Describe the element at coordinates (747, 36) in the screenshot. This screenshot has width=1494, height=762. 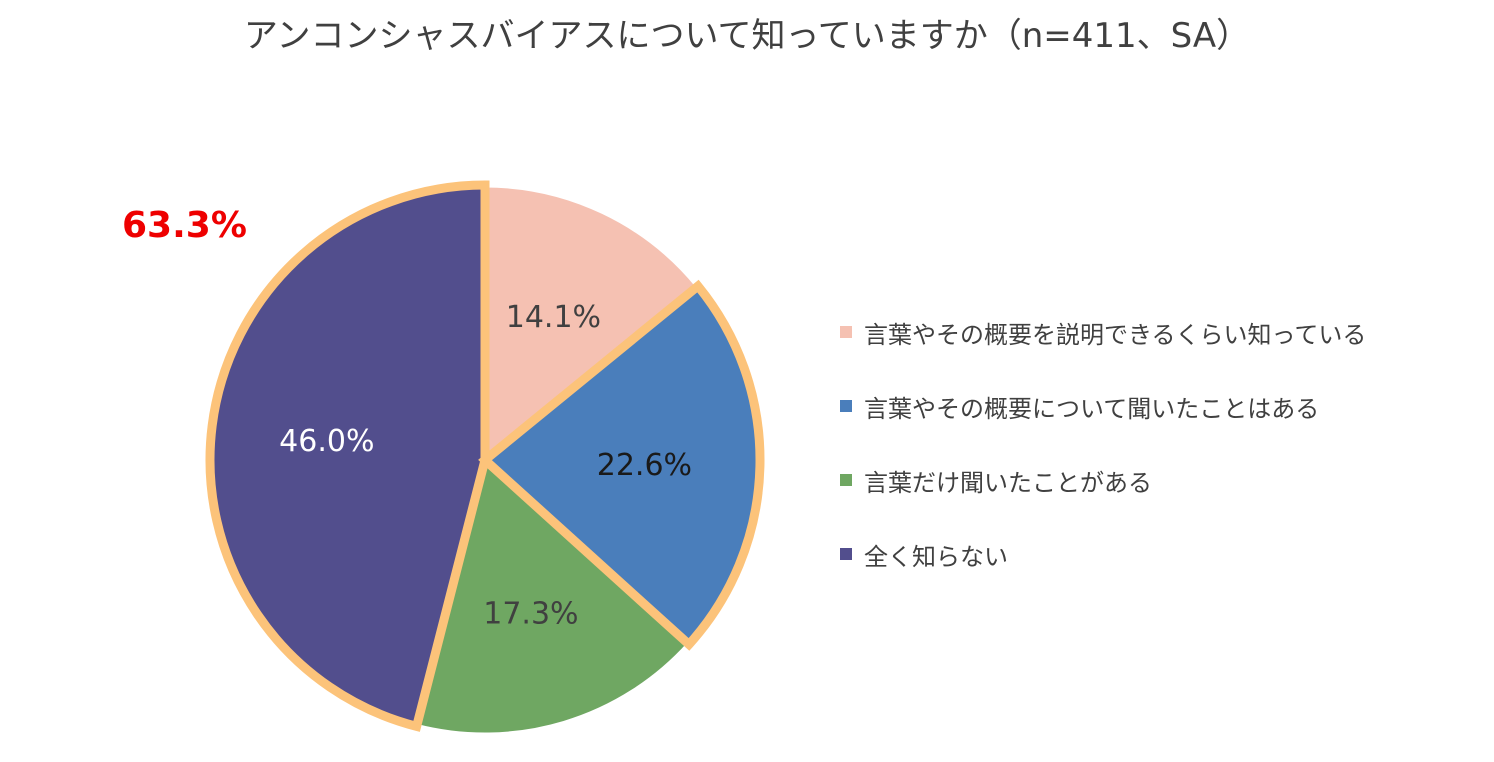
I see `chart-title: アンコンシャスバイアスについて知っていますか（n=411、SA）` at that location.